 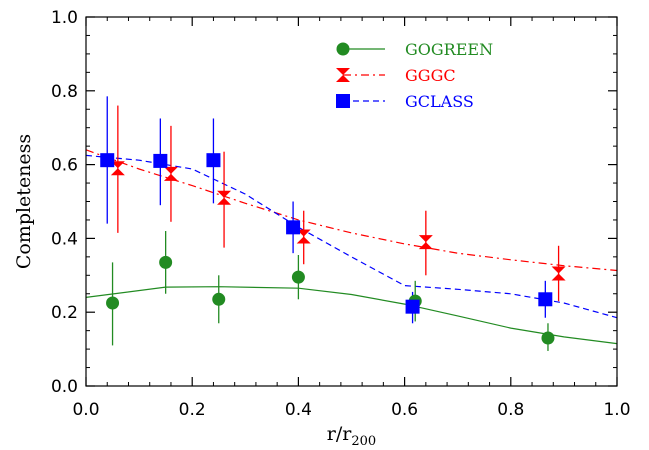 What do you see at coordinates (343, 49) in the screenshot?
I see `legend-marker-gogreen` at bounding box center [343, 49].